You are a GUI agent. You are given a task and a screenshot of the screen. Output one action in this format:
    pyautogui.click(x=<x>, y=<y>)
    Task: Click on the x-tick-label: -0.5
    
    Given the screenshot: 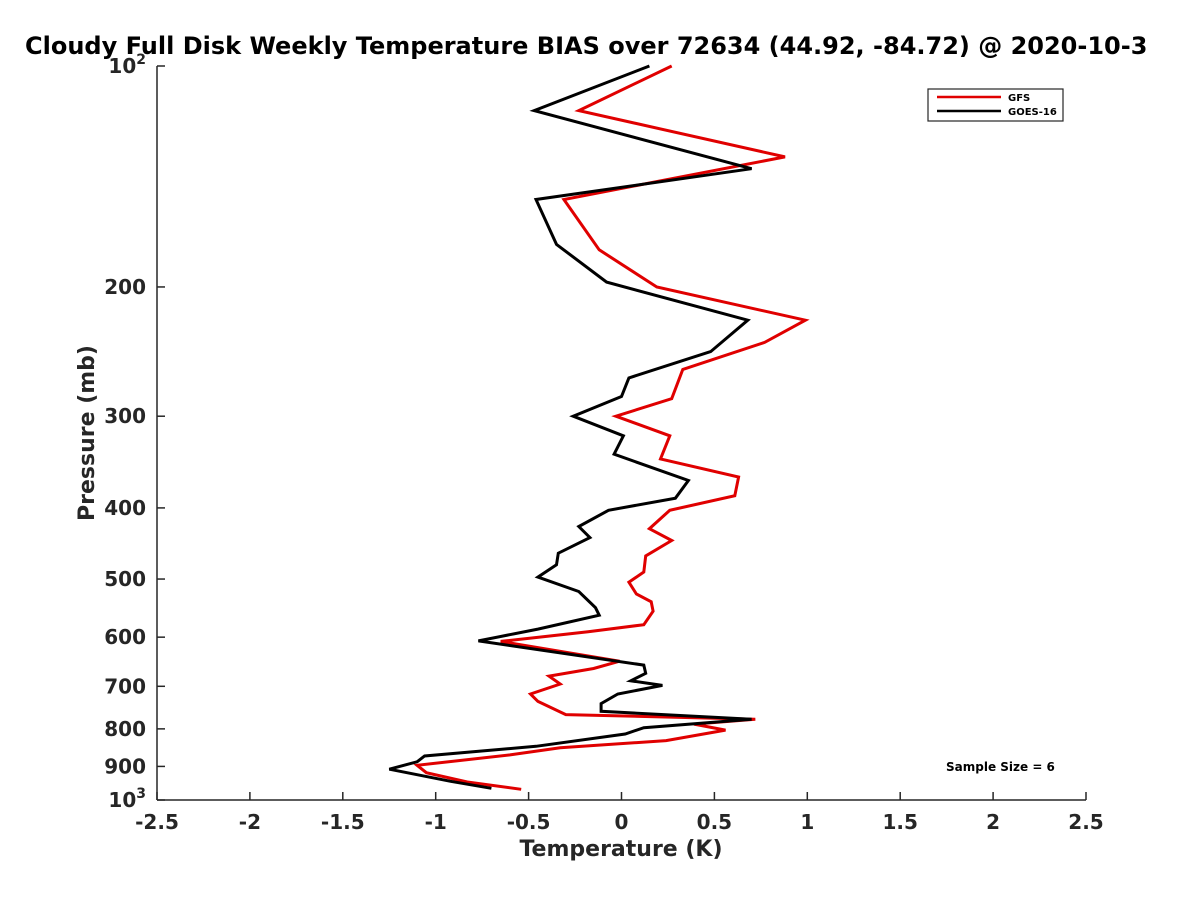 What is the action you would take?
    pyautogui.click(x=529, y=822)
    